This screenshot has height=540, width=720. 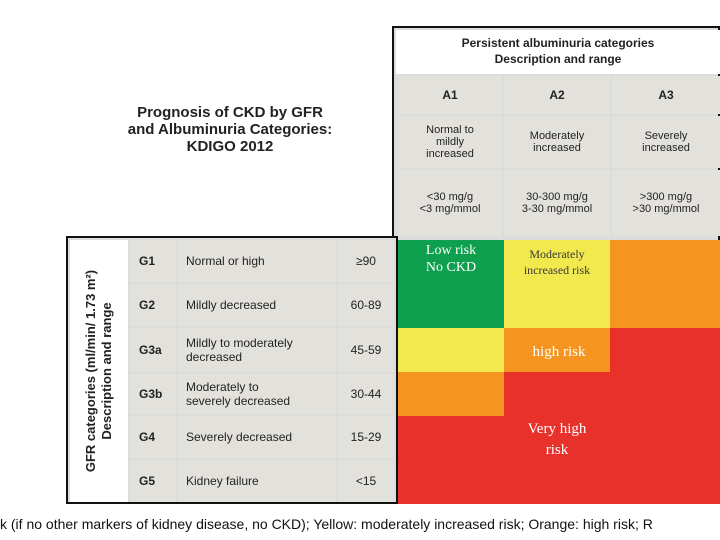 I want to click on range-a2-line-1: 30-300 mg/g, so click(x=557, y=197).